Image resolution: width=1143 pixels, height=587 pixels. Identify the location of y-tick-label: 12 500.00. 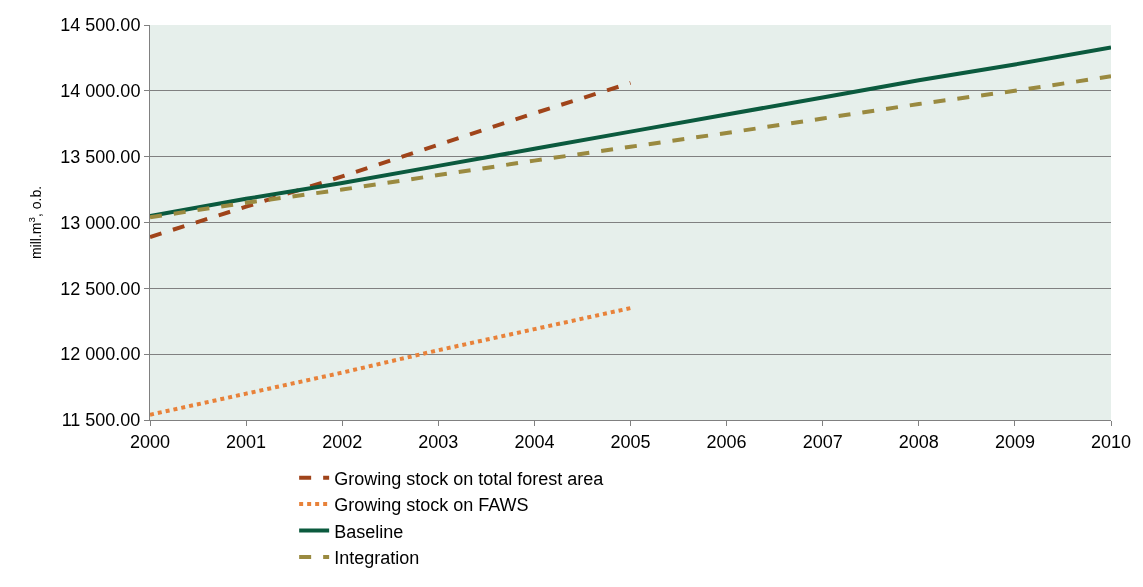
(100, 288).